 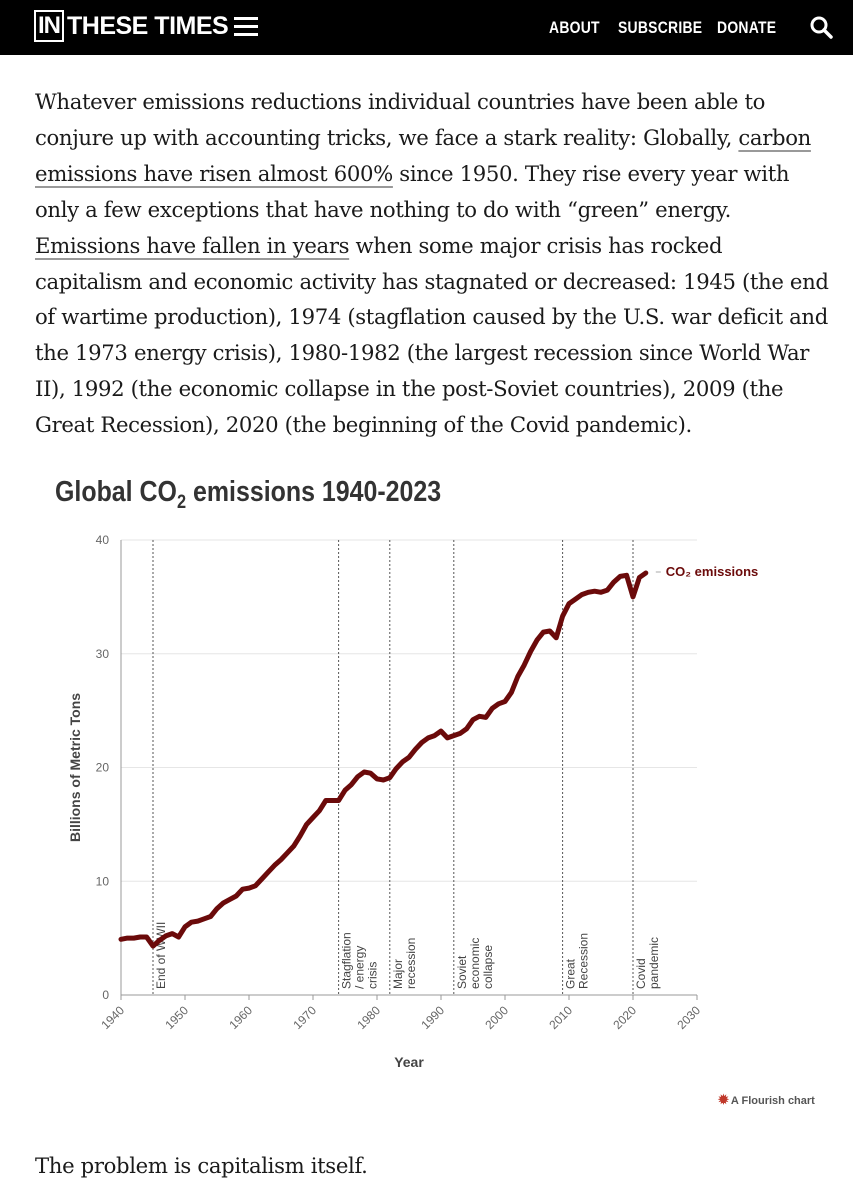 What do you see at coordinates (112, 1017) in the screenshot?
I see `x-tick-label: 1940` at bounding box center [112, 1017].